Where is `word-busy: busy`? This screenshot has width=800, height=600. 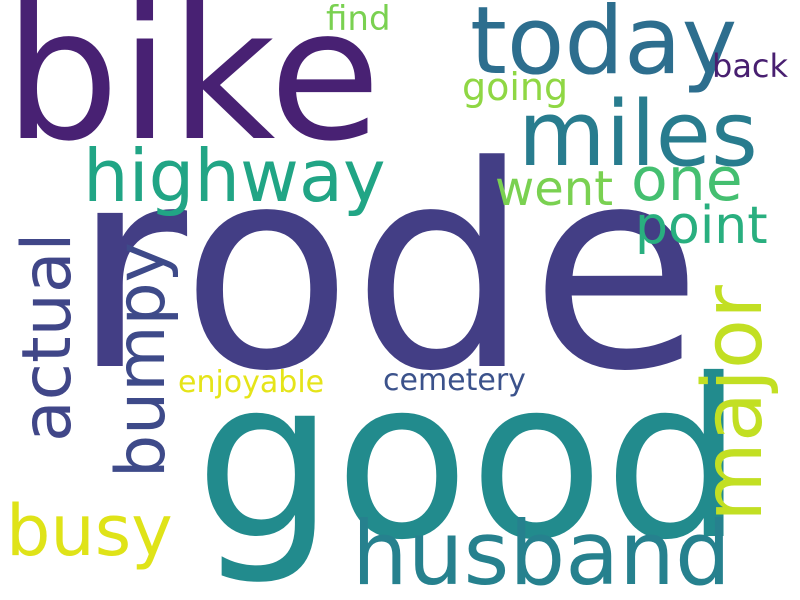 word-busy: busy is located at coordinates (89, 531).